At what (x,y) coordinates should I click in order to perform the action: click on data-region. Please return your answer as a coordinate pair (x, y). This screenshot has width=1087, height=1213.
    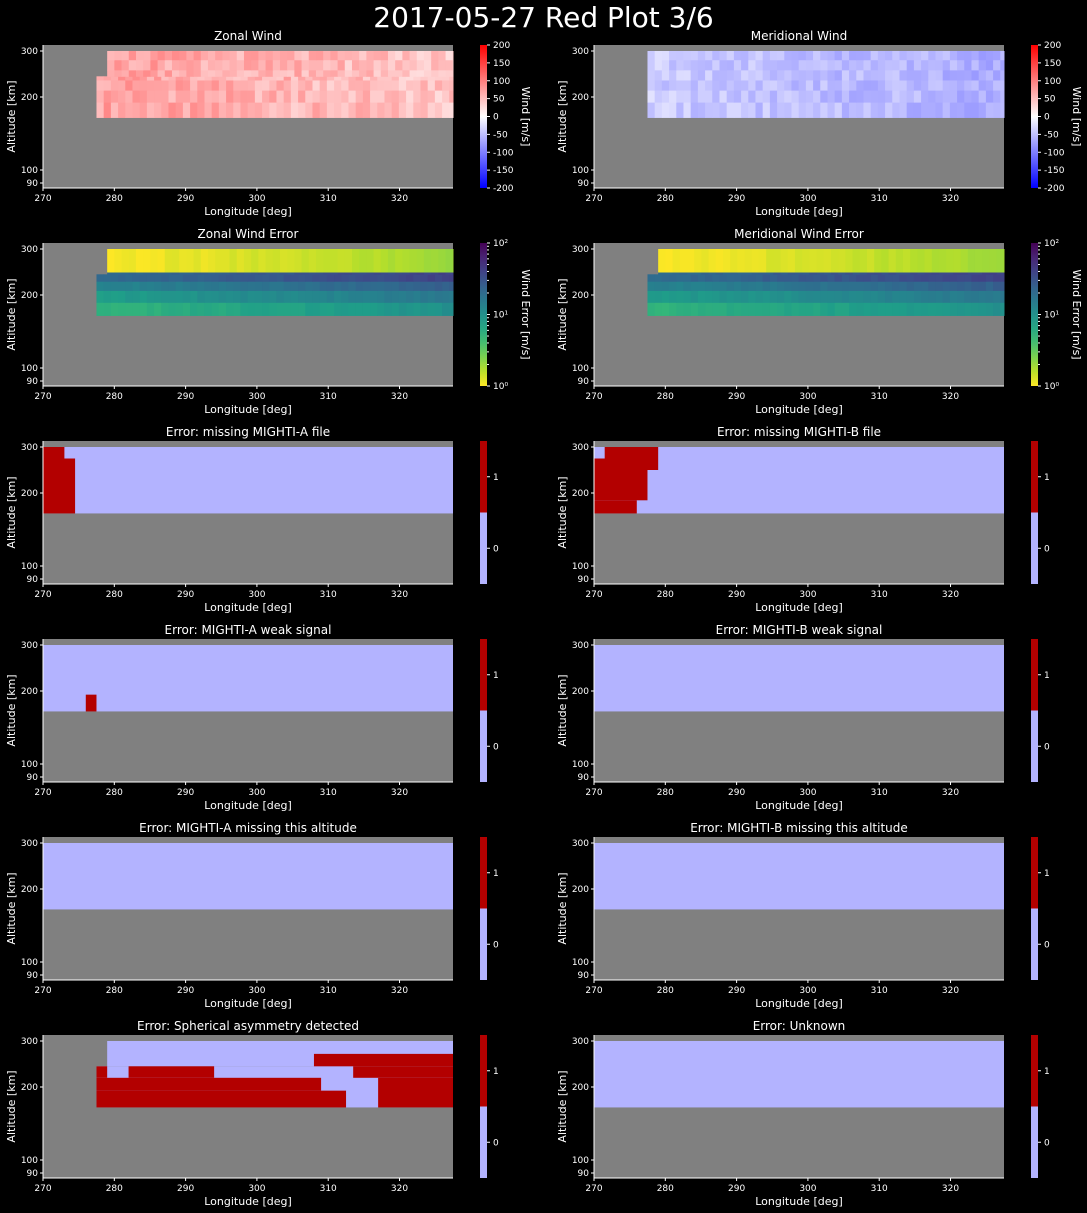
    Looking at the image, I should click on (248, 480).